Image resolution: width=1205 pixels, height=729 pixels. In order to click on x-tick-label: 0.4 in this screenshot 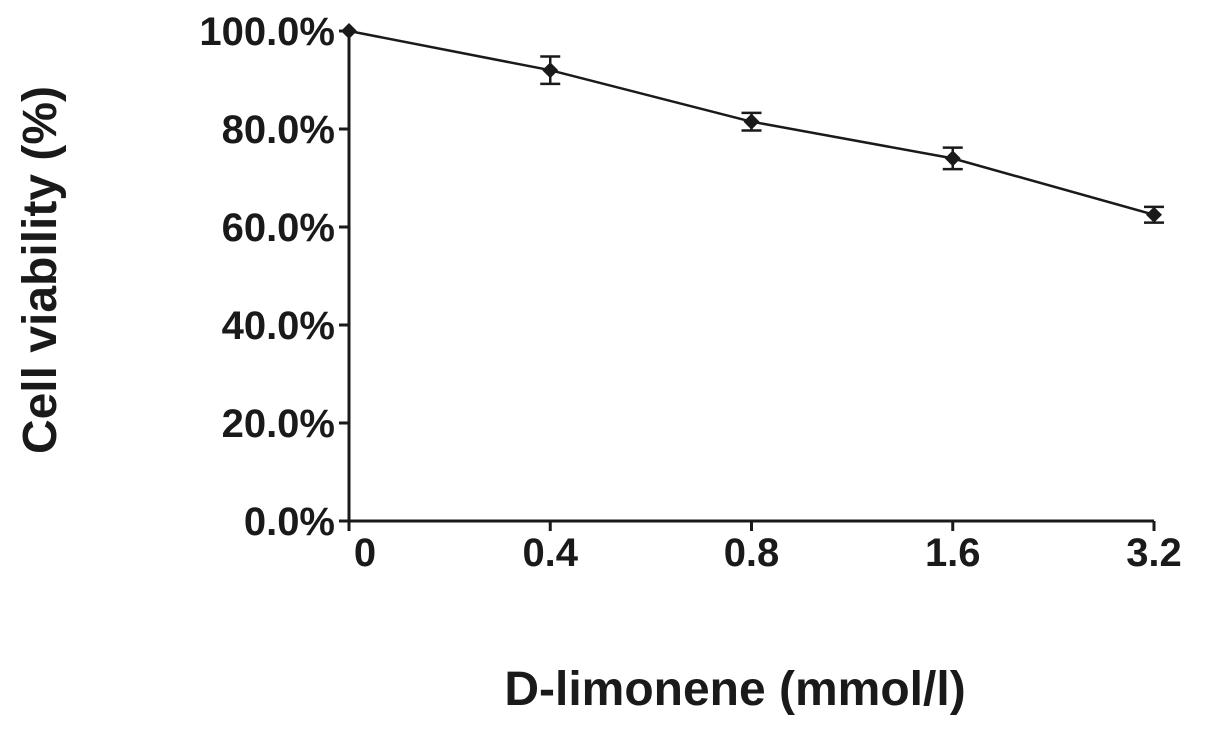, I will do `click(550, 553)`.